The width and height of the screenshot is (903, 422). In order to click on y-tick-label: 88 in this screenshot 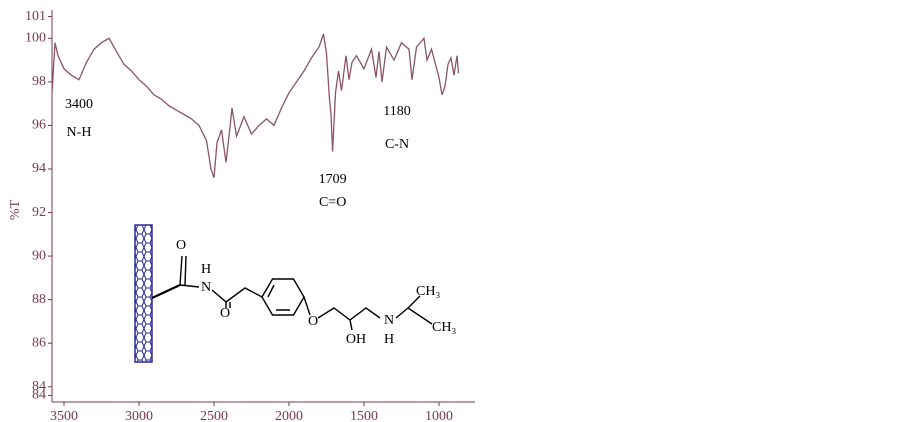, I will do `click(39, 299)`.